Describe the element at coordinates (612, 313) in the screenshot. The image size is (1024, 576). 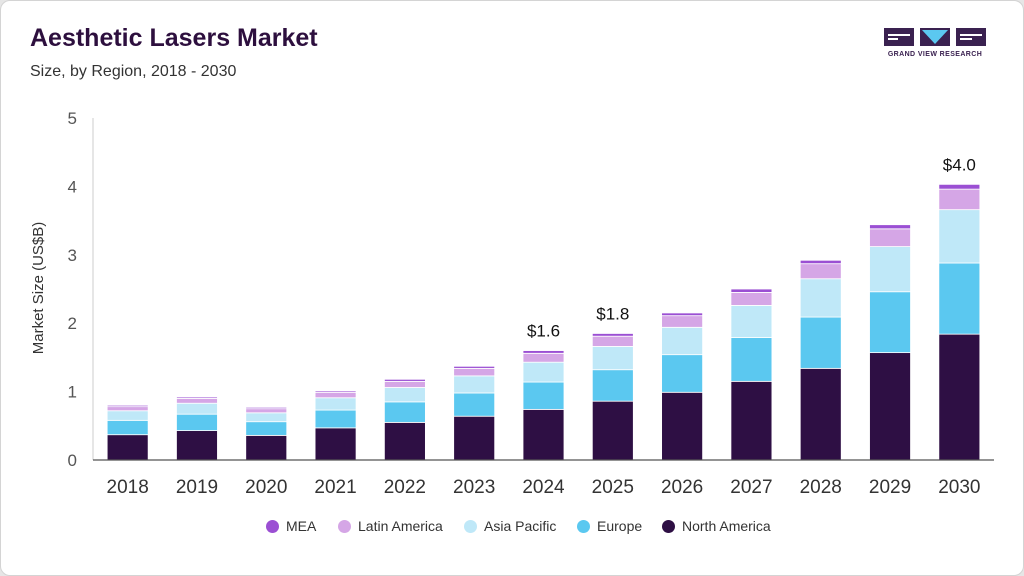
I see `total-value-label: $1.8` at that location.